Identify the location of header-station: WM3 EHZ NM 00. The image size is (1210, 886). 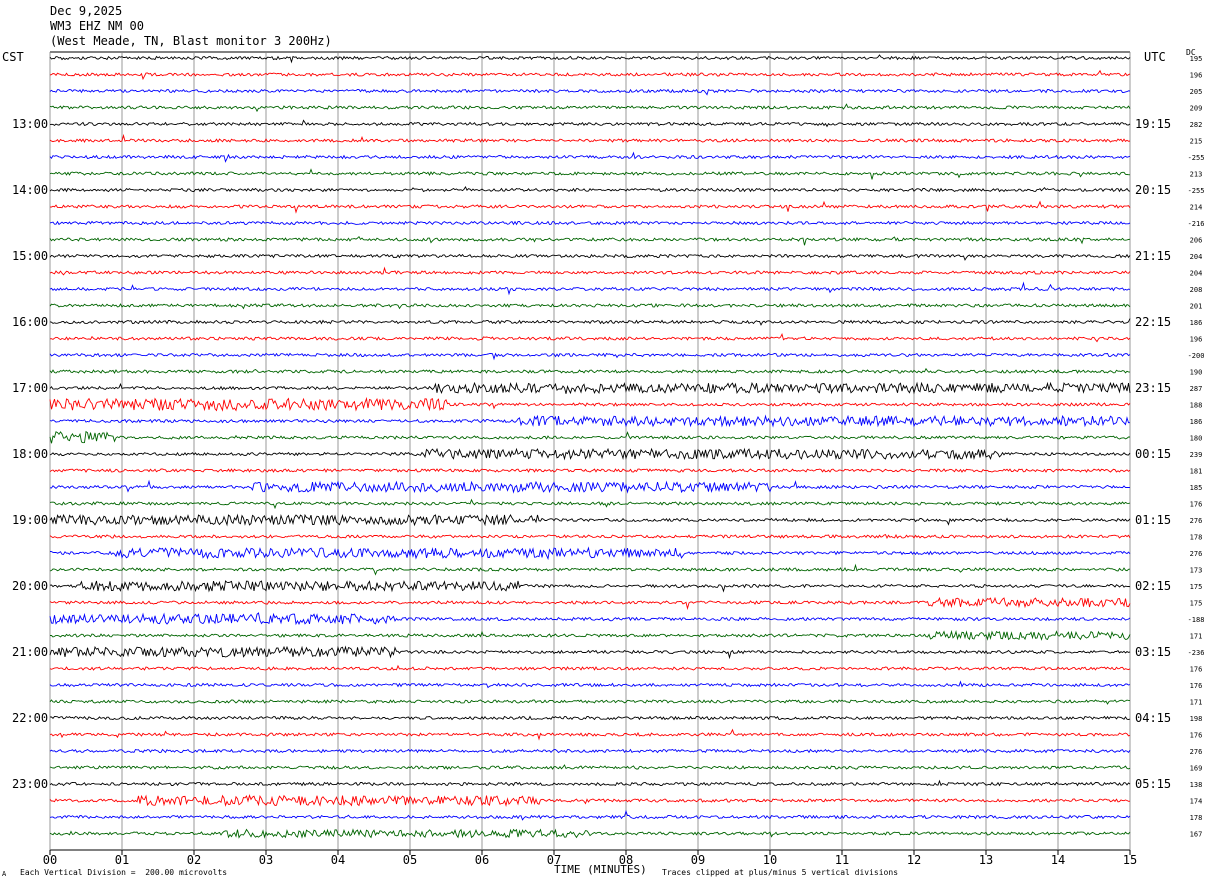
(97, 26).